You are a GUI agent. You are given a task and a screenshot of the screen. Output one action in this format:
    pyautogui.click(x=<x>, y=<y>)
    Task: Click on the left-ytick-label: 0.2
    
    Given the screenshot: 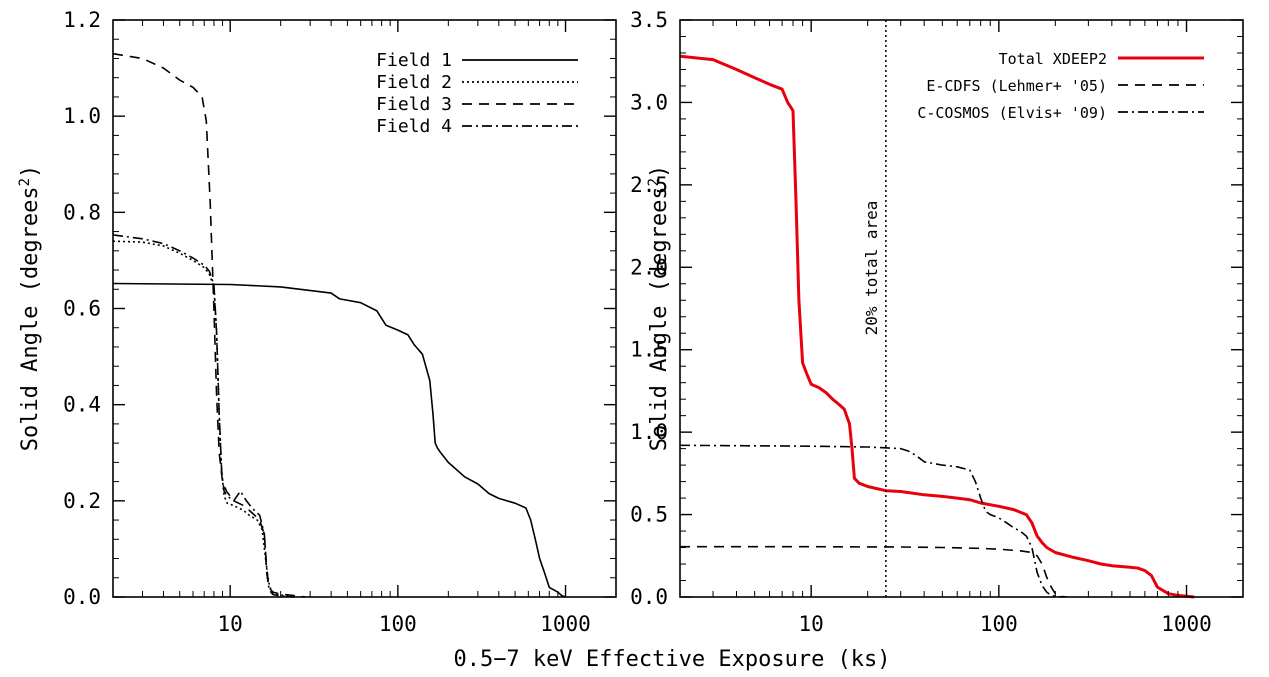 What is the action you would take?
    pyautogui.click(x=82, y=501)
    